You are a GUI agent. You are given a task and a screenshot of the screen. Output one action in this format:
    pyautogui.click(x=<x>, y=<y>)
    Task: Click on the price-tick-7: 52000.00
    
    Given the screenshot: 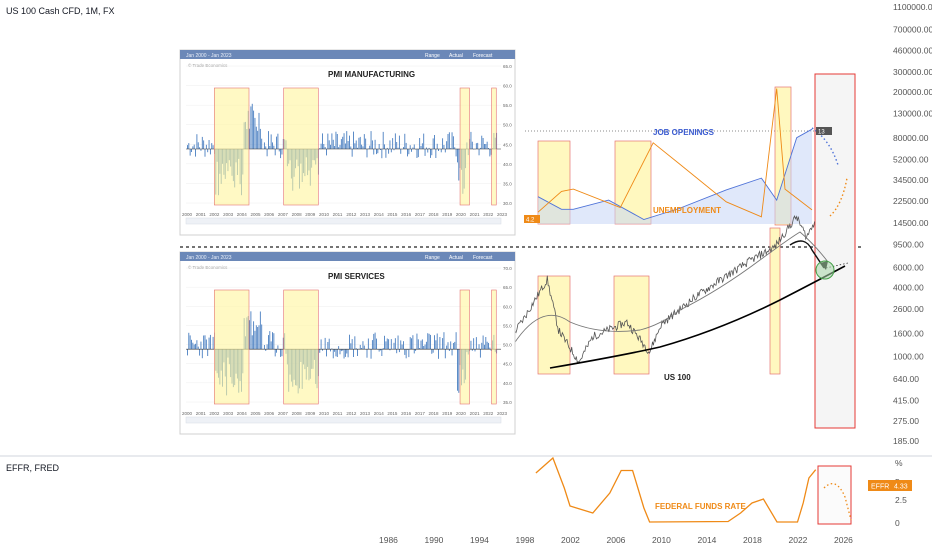 What is the action you would take?
    pyautogui.click(x=911, y=159)
    